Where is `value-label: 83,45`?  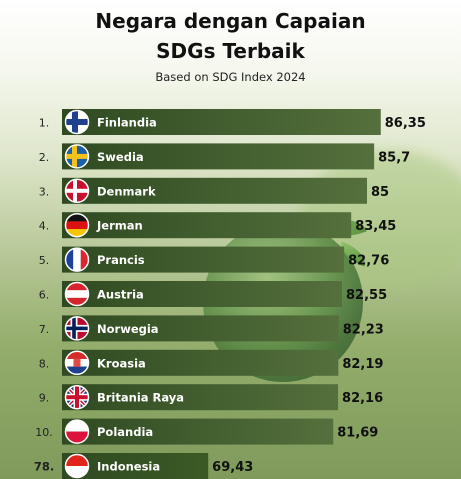 value-label: 83,45 is located at coordinates (375, 226).